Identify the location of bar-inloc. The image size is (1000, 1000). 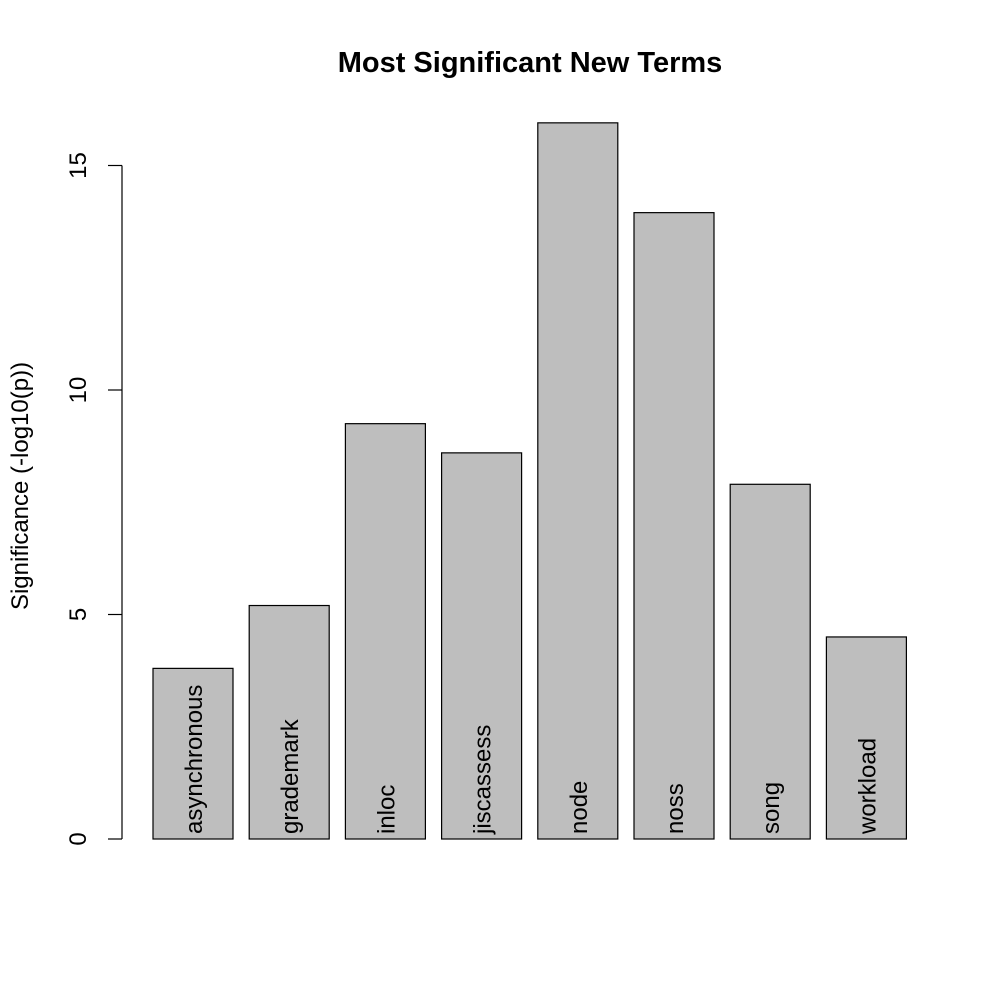
(385, 631).